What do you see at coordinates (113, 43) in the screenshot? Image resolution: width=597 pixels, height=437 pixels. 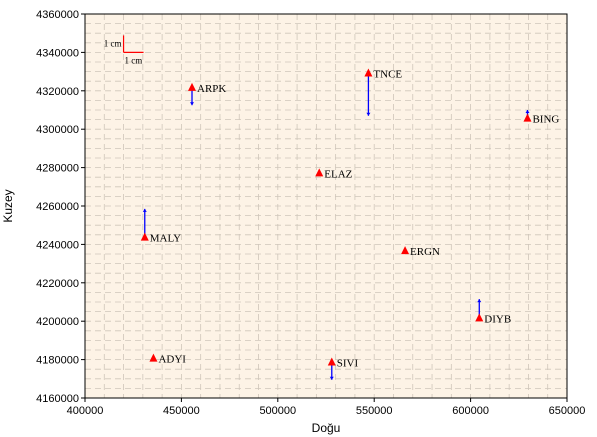 I see `scale-label-vertical: 1 cm` at bounding box center [113, 43].